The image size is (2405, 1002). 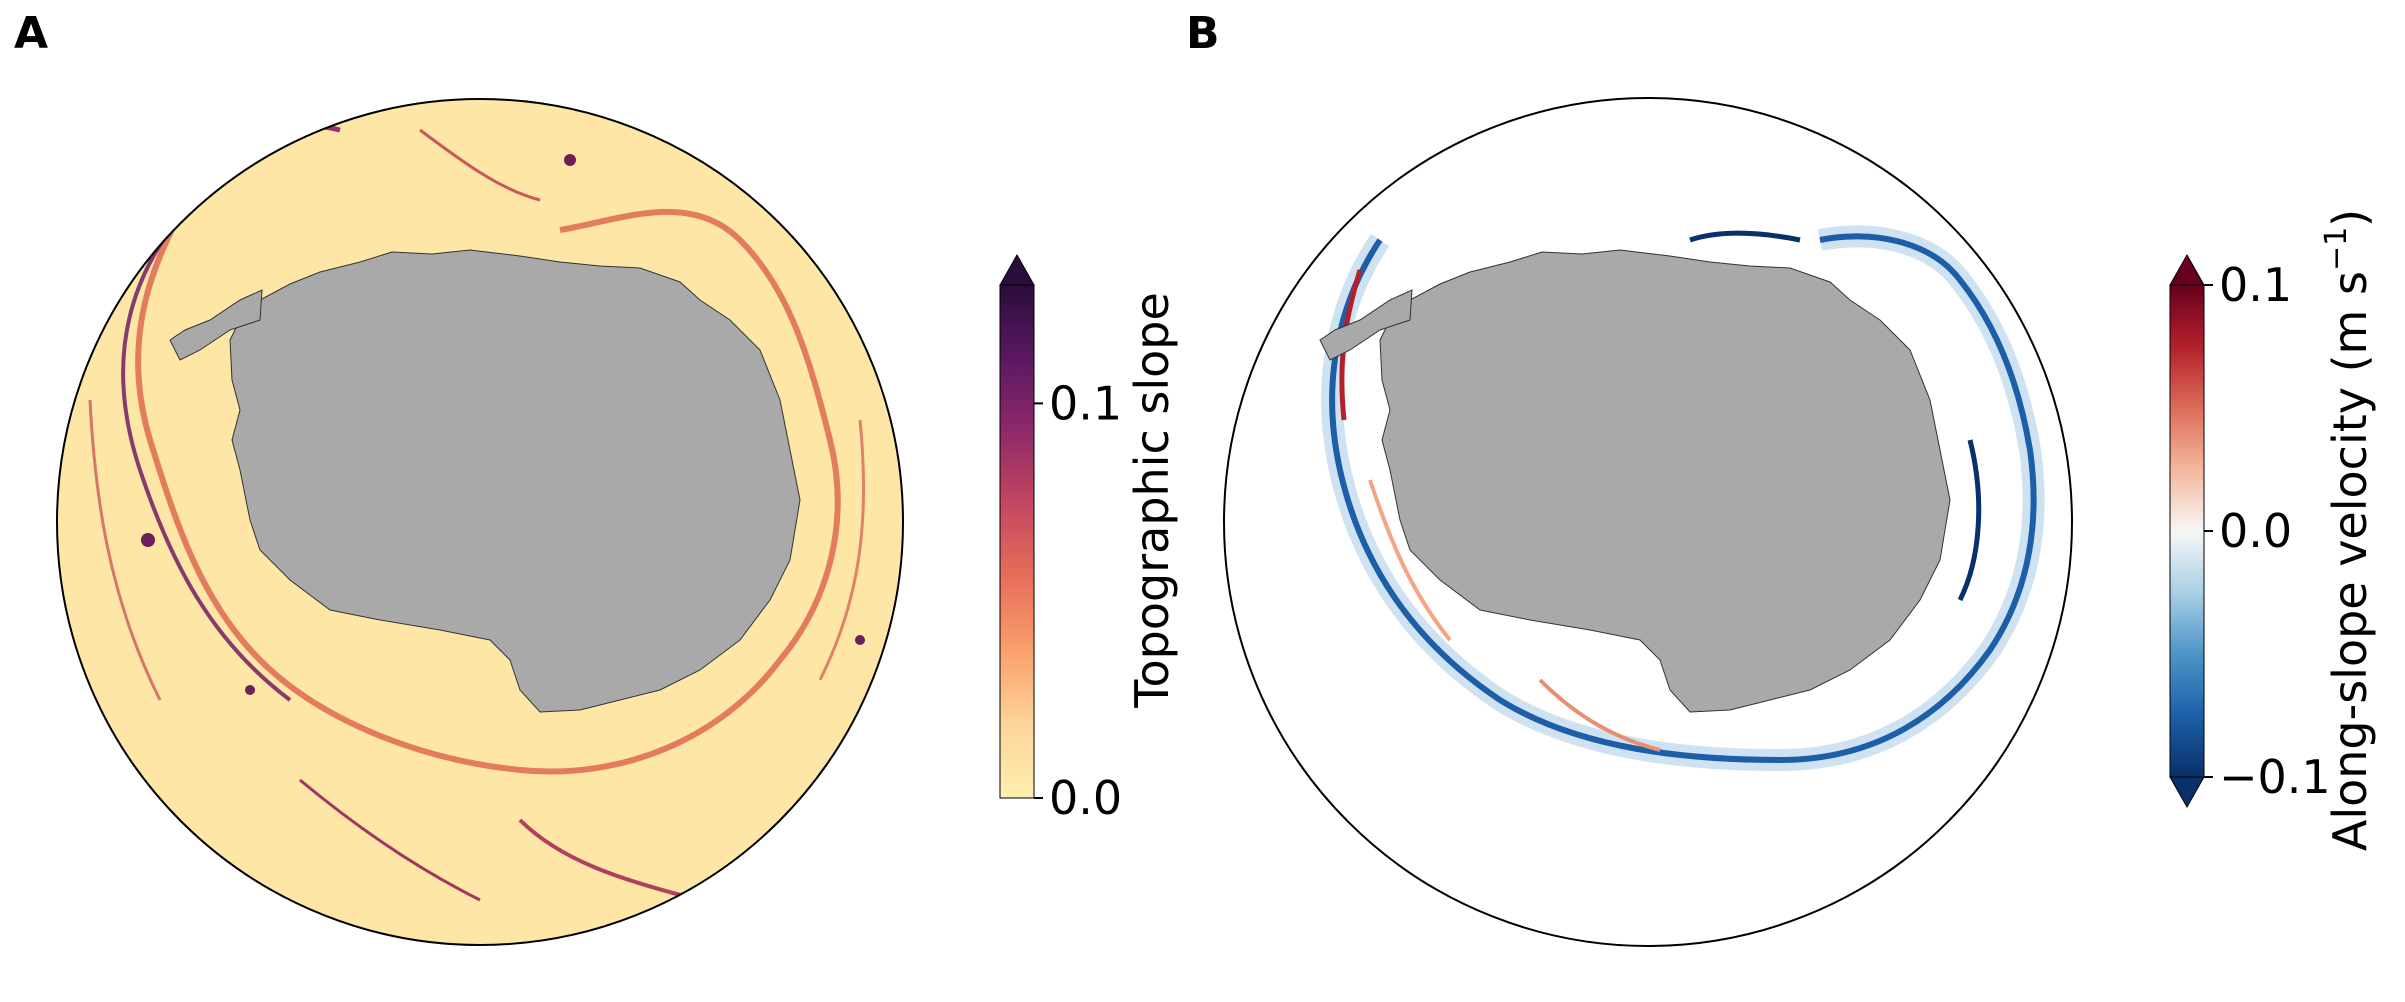 I want to click on colorbar-tick-label: −0.1, so click(x=2275, y=777).